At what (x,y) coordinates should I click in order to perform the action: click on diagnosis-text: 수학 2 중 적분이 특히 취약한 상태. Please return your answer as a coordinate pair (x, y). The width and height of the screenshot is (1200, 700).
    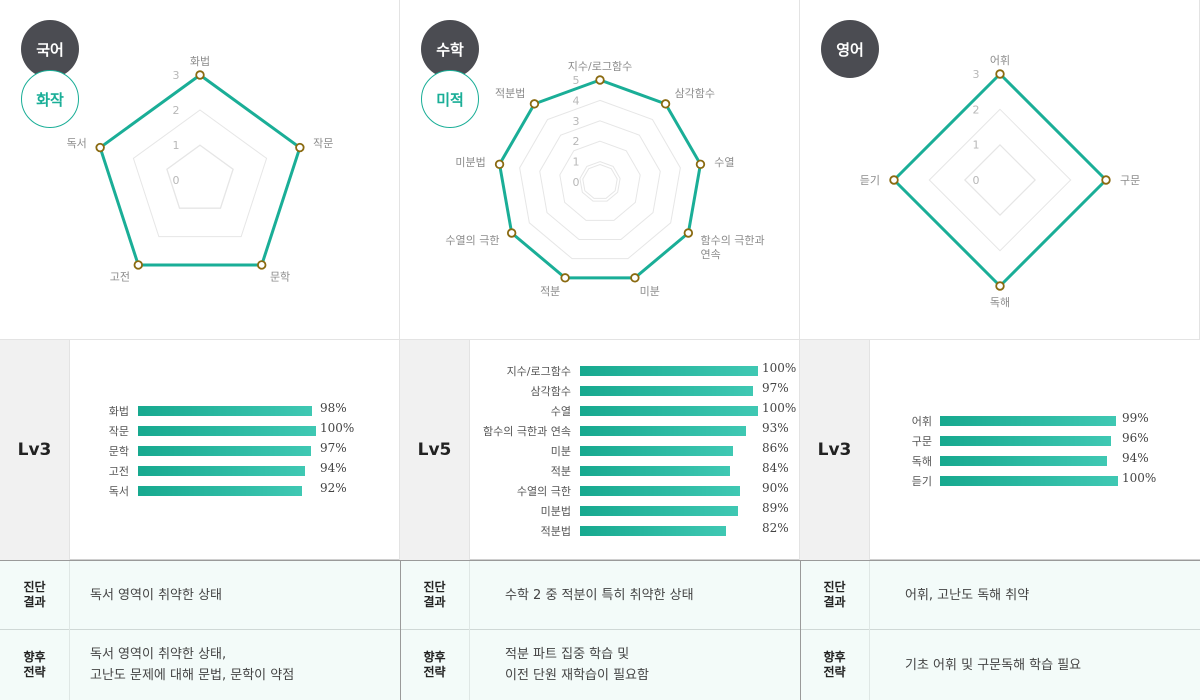
    Looking at the image, I should click on (599, 595).